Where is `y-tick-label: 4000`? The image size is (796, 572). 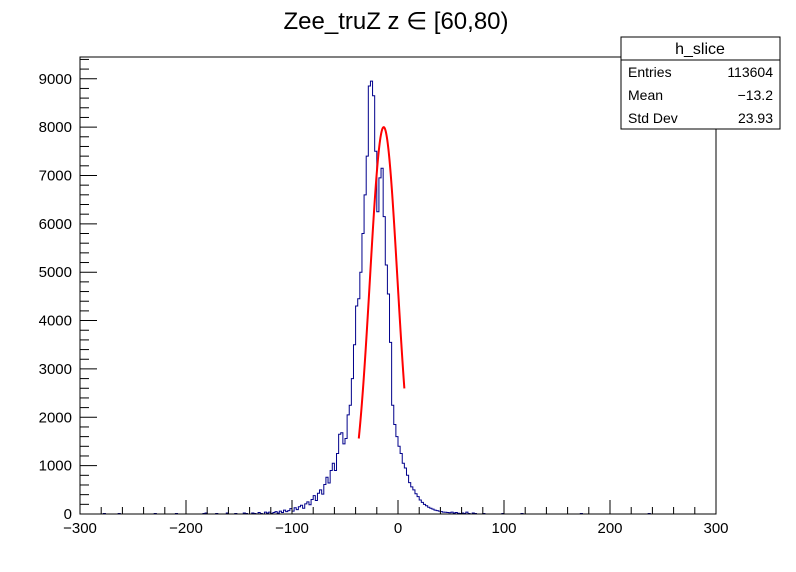
y-tick-label: 4000 is located at coordinates (55, 321).